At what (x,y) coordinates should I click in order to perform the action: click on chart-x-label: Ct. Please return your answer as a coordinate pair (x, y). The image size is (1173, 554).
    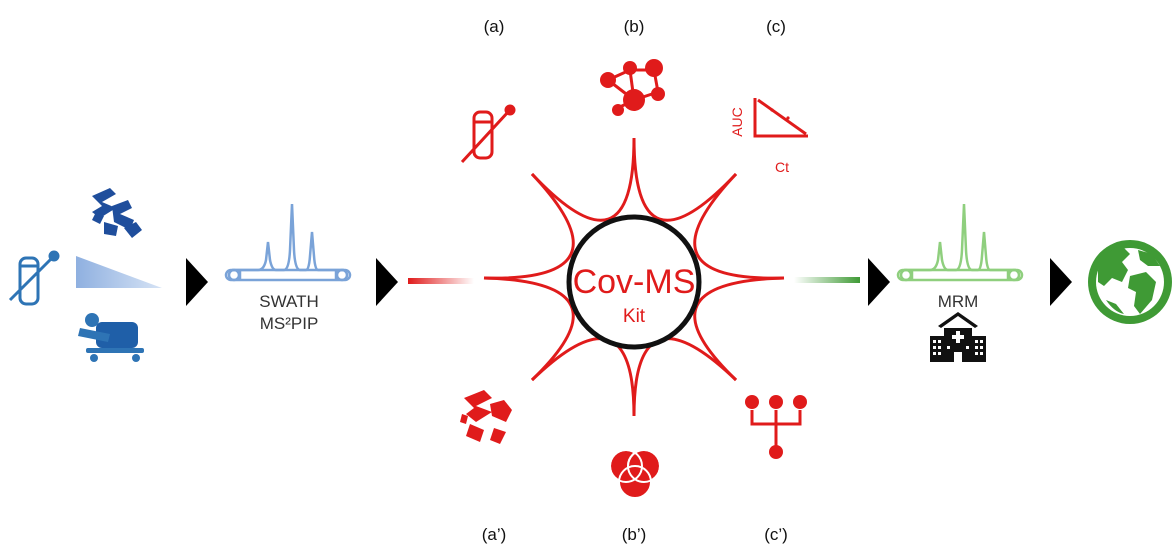
    Looking at the image, I should click on (782, 167).